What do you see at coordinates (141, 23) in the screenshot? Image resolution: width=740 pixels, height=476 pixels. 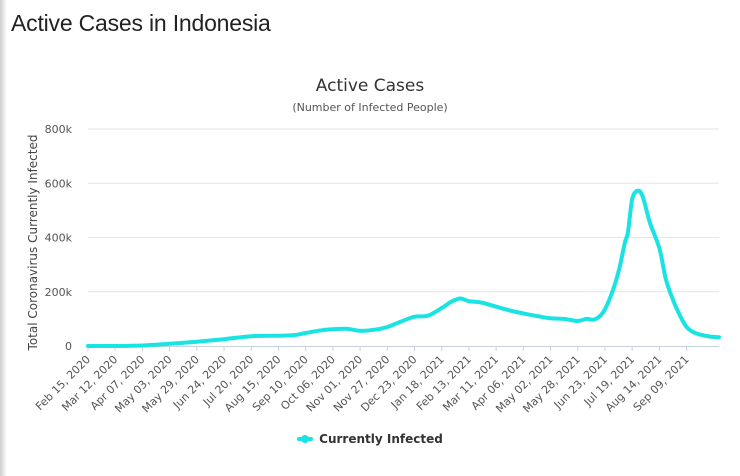 I see `page-heading: Active Cases in Indonesia` at bounding box center [141, 23].